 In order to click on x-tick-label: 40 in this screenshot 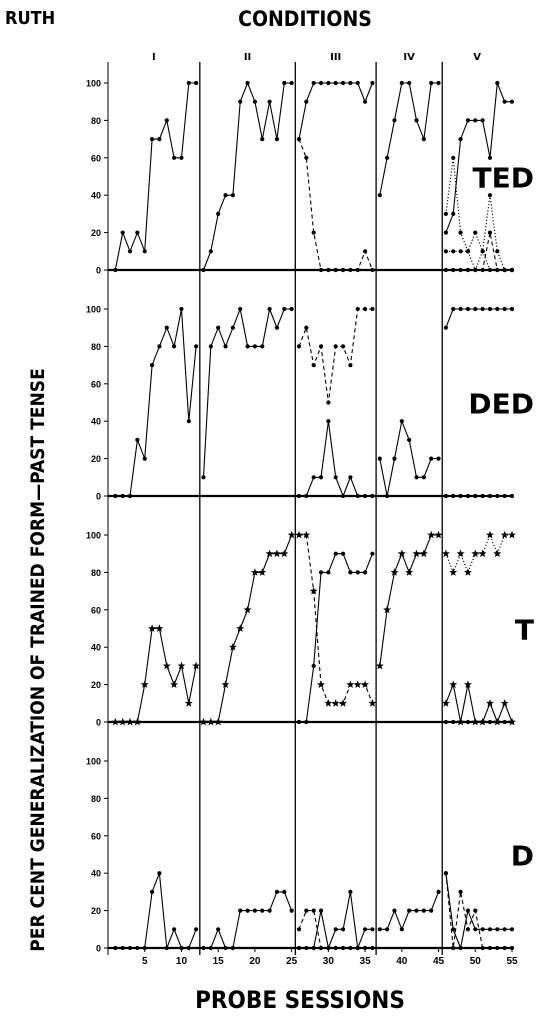, I will do `click(402, 961)`.